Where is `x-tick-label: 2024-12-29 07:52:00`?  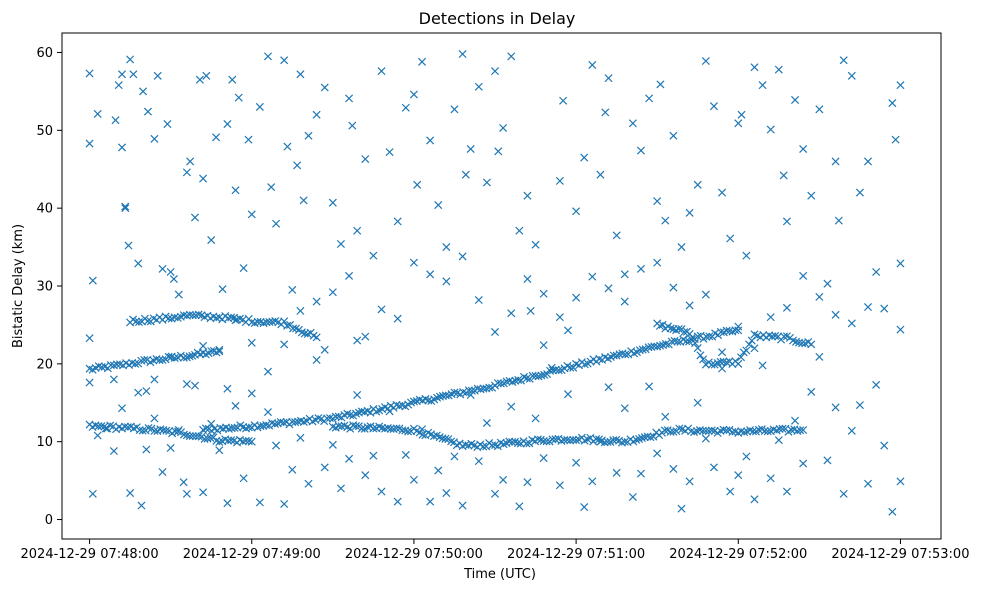 x-tick-label: 2024-12-29 07:52:00 is located at coordinates (738, 554).